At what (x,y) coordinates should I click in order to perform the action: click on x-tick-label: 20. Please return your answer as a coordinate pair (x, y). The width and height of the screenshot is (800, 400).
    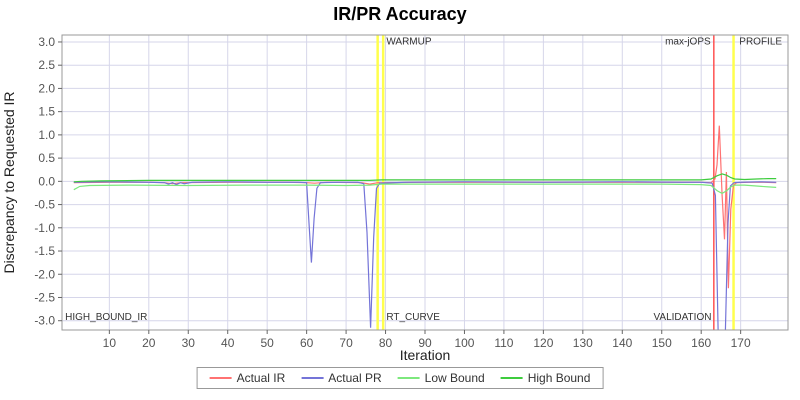
    Looking at the image, I should click on (149, 343).